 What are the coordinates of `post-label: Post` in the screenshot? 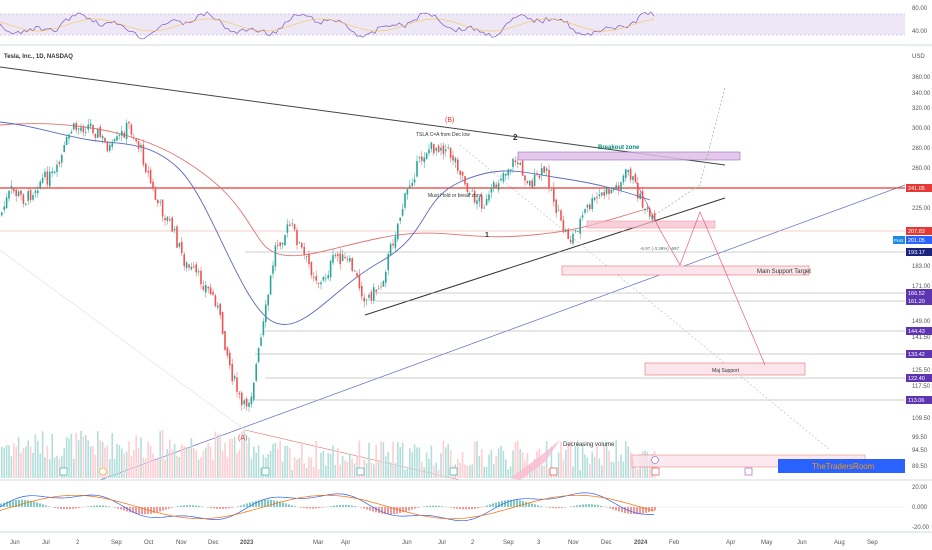 It's located at (899, 240).